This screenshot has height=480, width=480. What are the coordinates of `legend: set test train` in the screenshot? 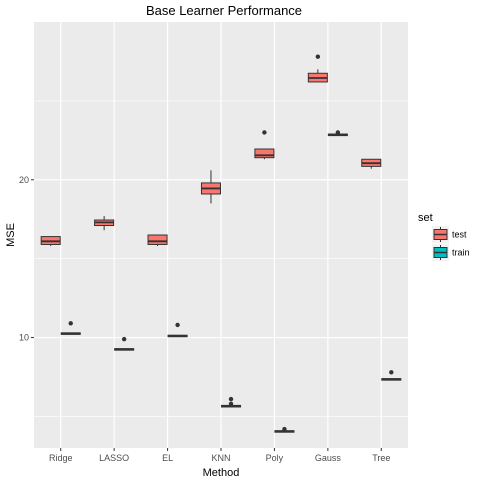 It's located at (444, 236).